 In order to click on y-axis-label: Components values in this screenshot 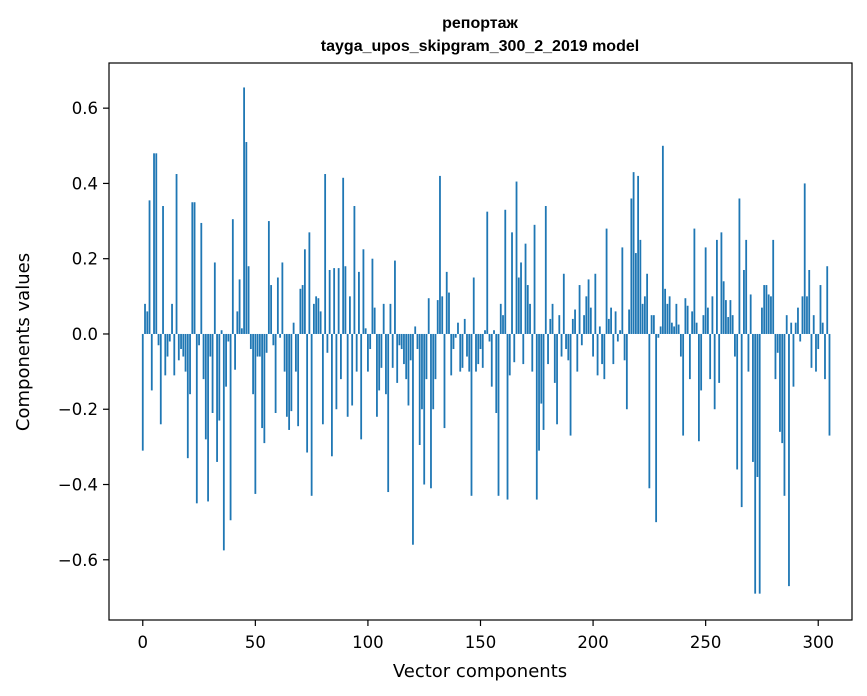, I will do `click(23, 342)`.